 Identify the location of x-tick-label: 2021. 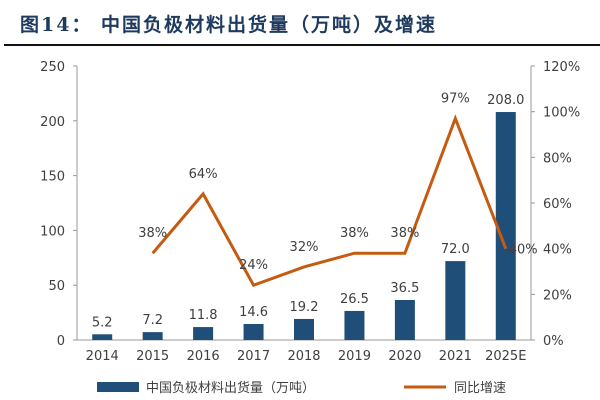
(455, 356).